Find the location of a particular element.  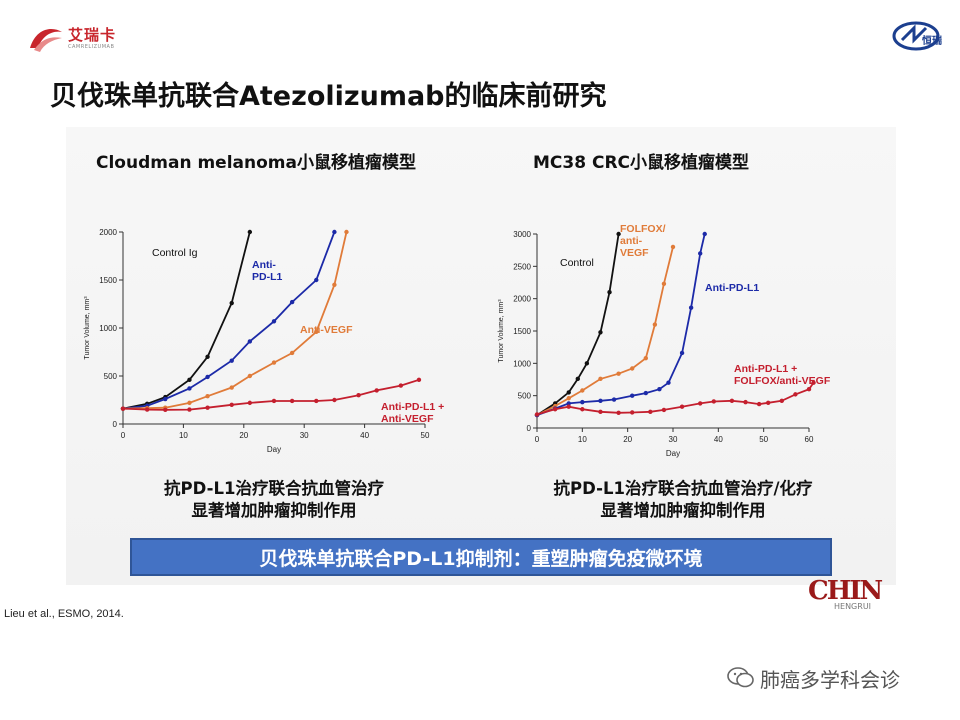

panel-title-right: MC38 CRC小鼠移植瘤模型 is located at coordinates (641, 163).